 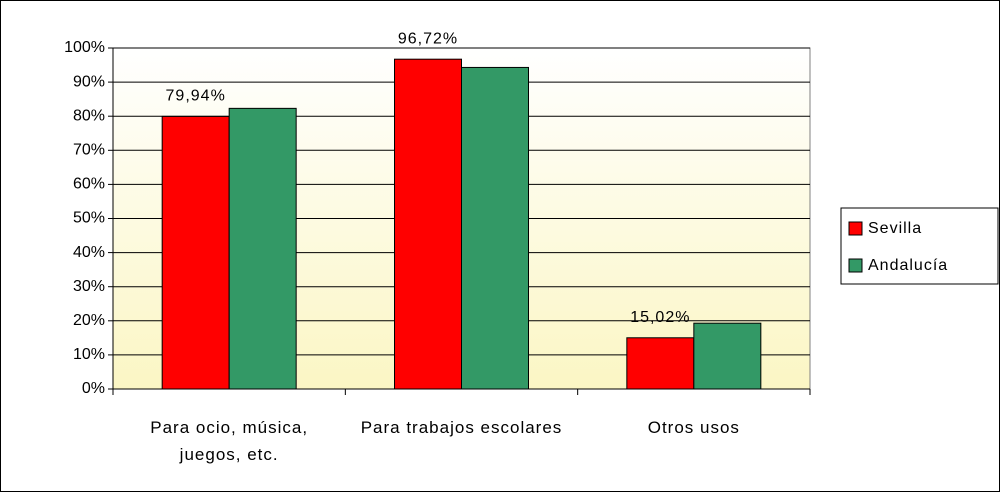 What do you see at coordinates (89, 81) in the screenshot?
I see `y-tick-label: 90%` at bounding box center [89, 81].